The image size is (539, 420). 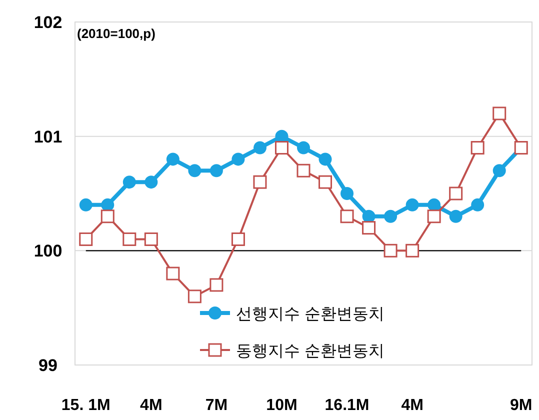 I want to click on y-tick-label: 101, so click(x=48, y=136).